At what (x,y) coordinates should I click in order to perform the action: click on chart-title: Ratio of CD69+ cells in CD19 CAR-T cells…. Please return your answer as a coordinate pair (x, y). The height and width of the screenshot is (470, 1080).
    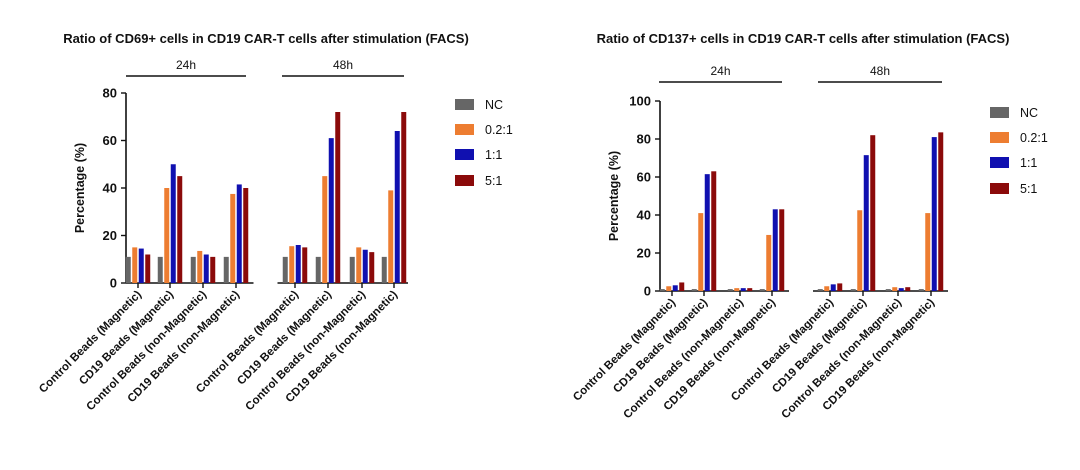
    Looking at the image, I should click on (266, 38).